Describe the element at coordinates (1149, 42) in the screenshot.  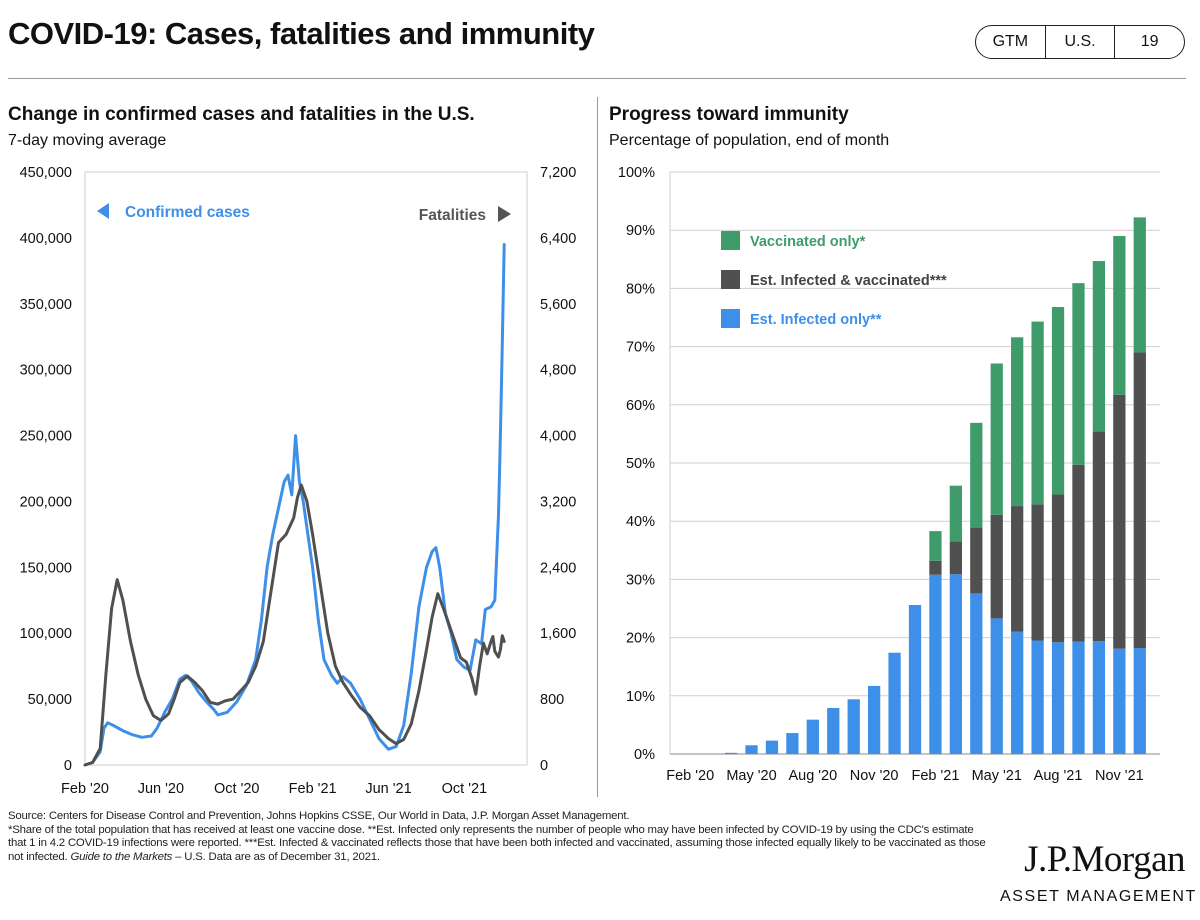
I see `badge-page-number: 19` at that location.